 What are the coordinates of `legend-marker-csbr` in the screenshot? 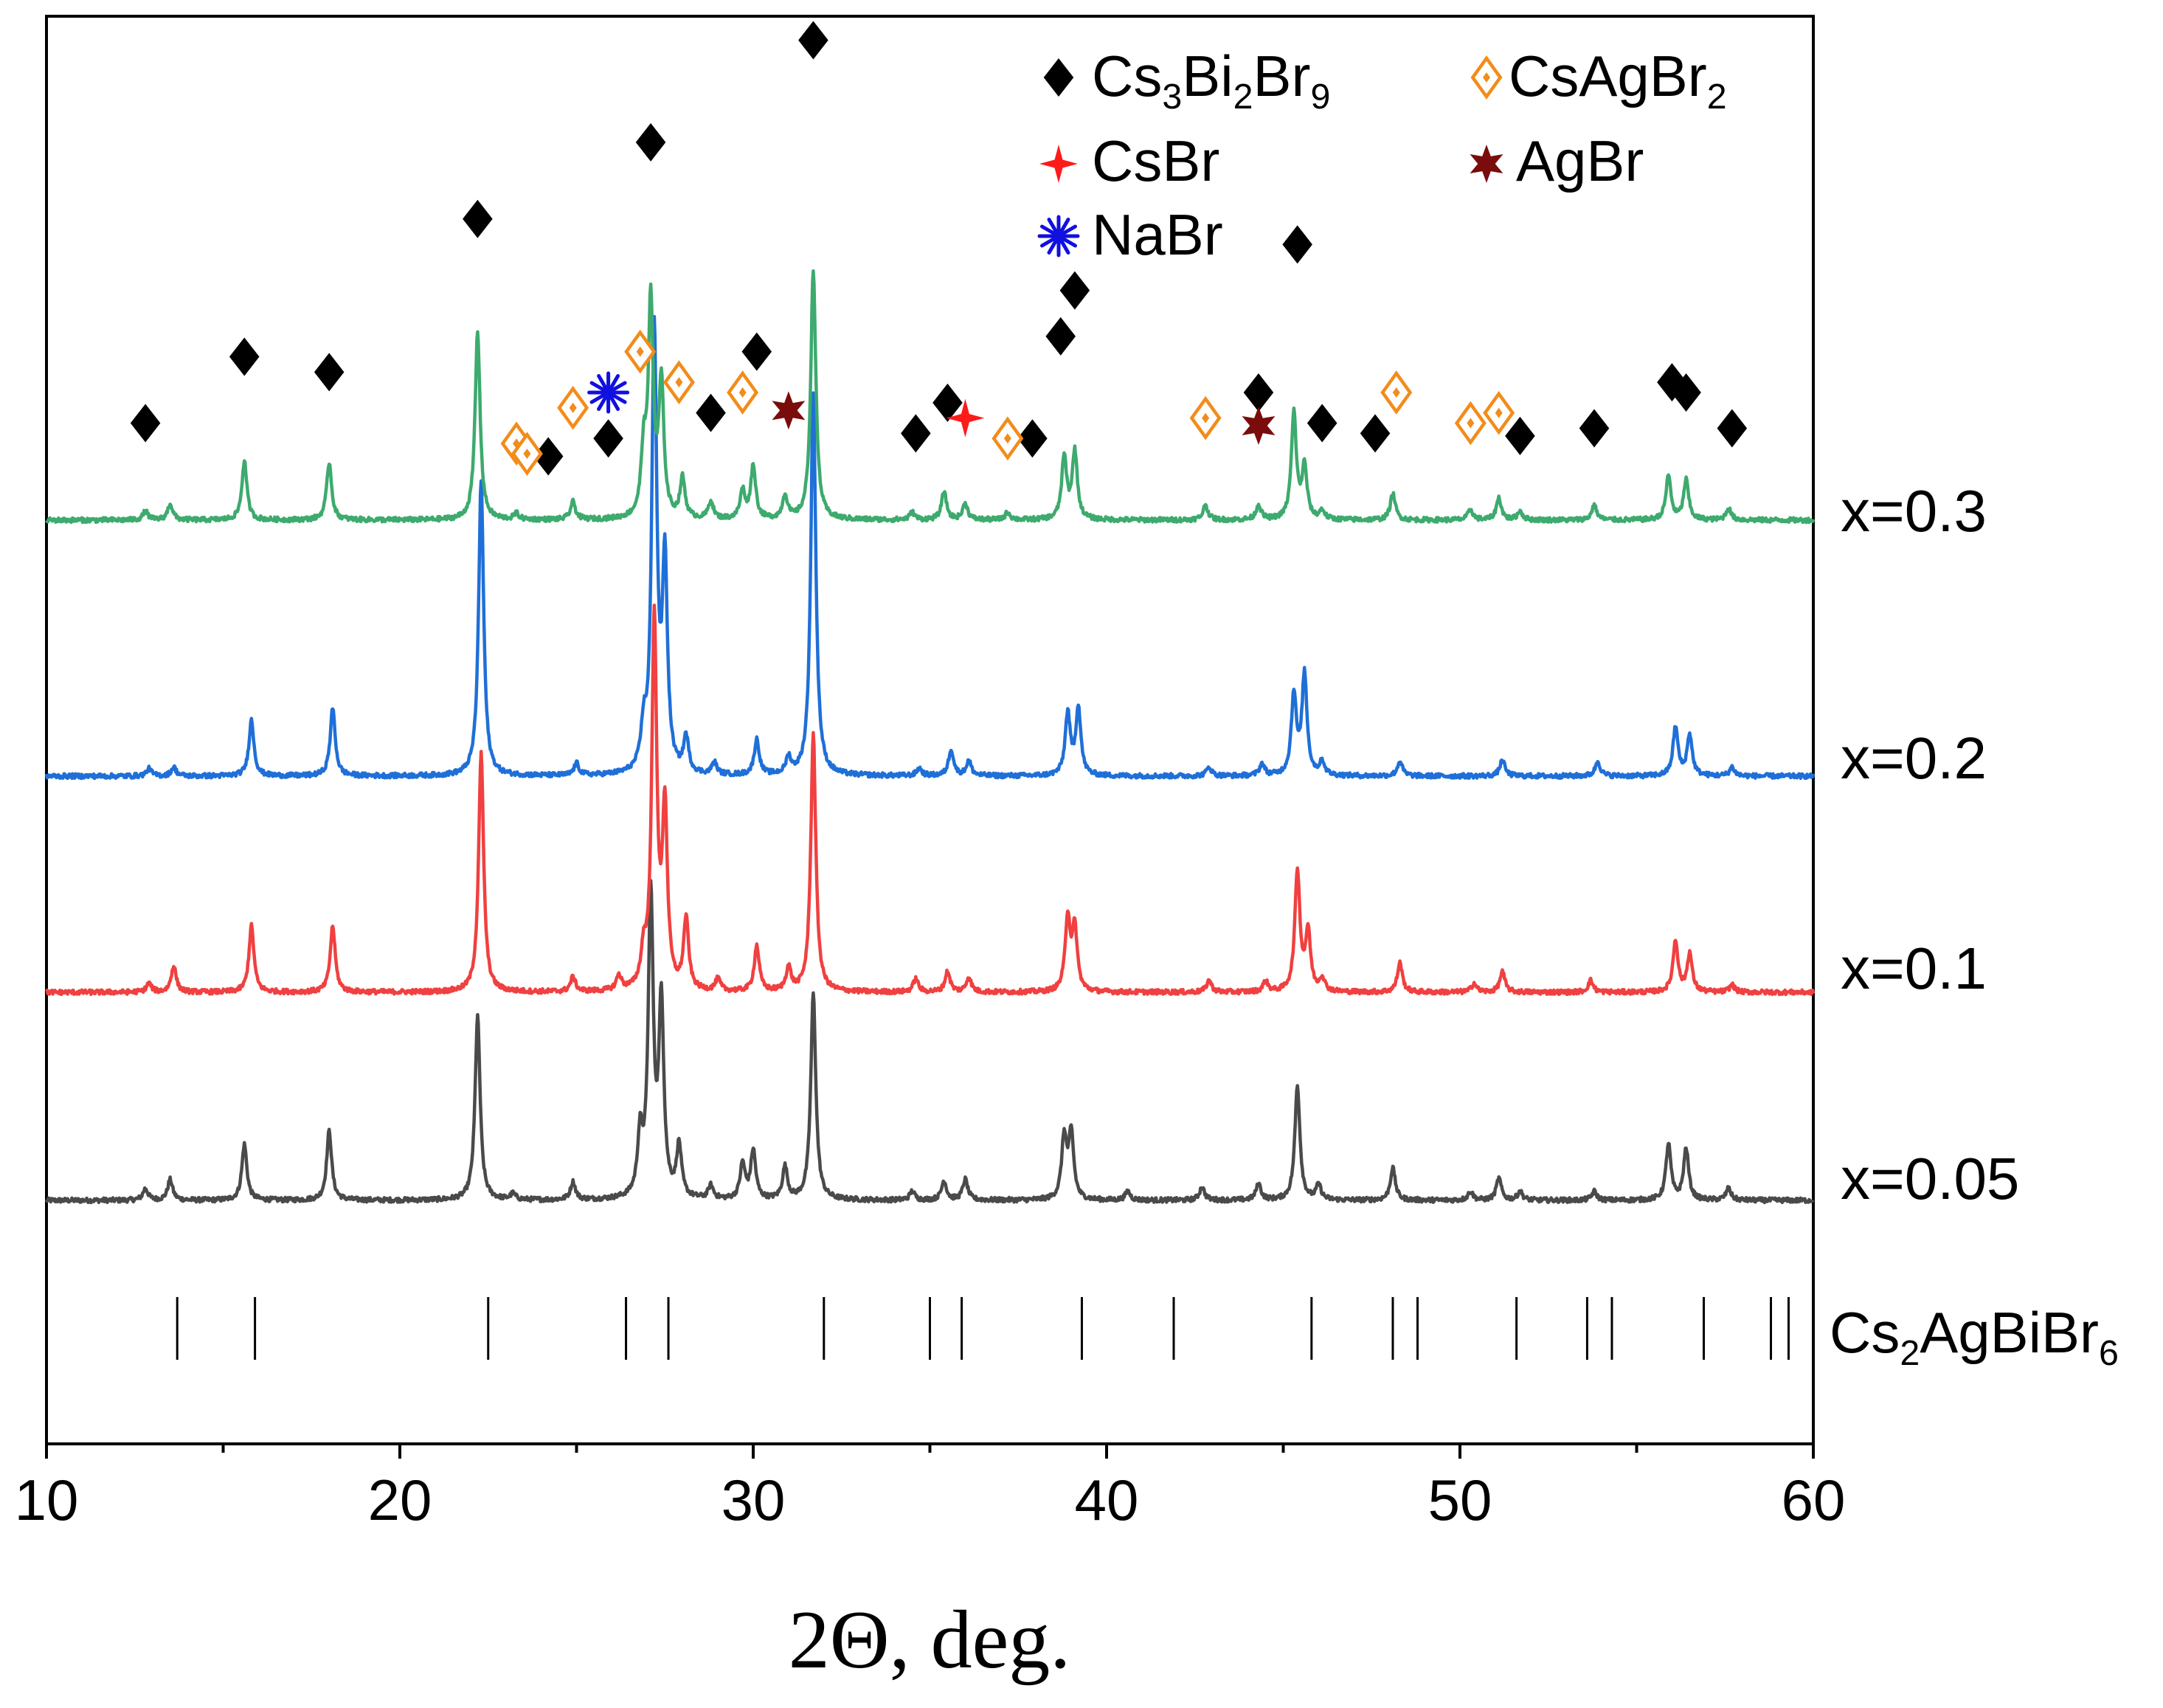 It's located at (1058, 164).